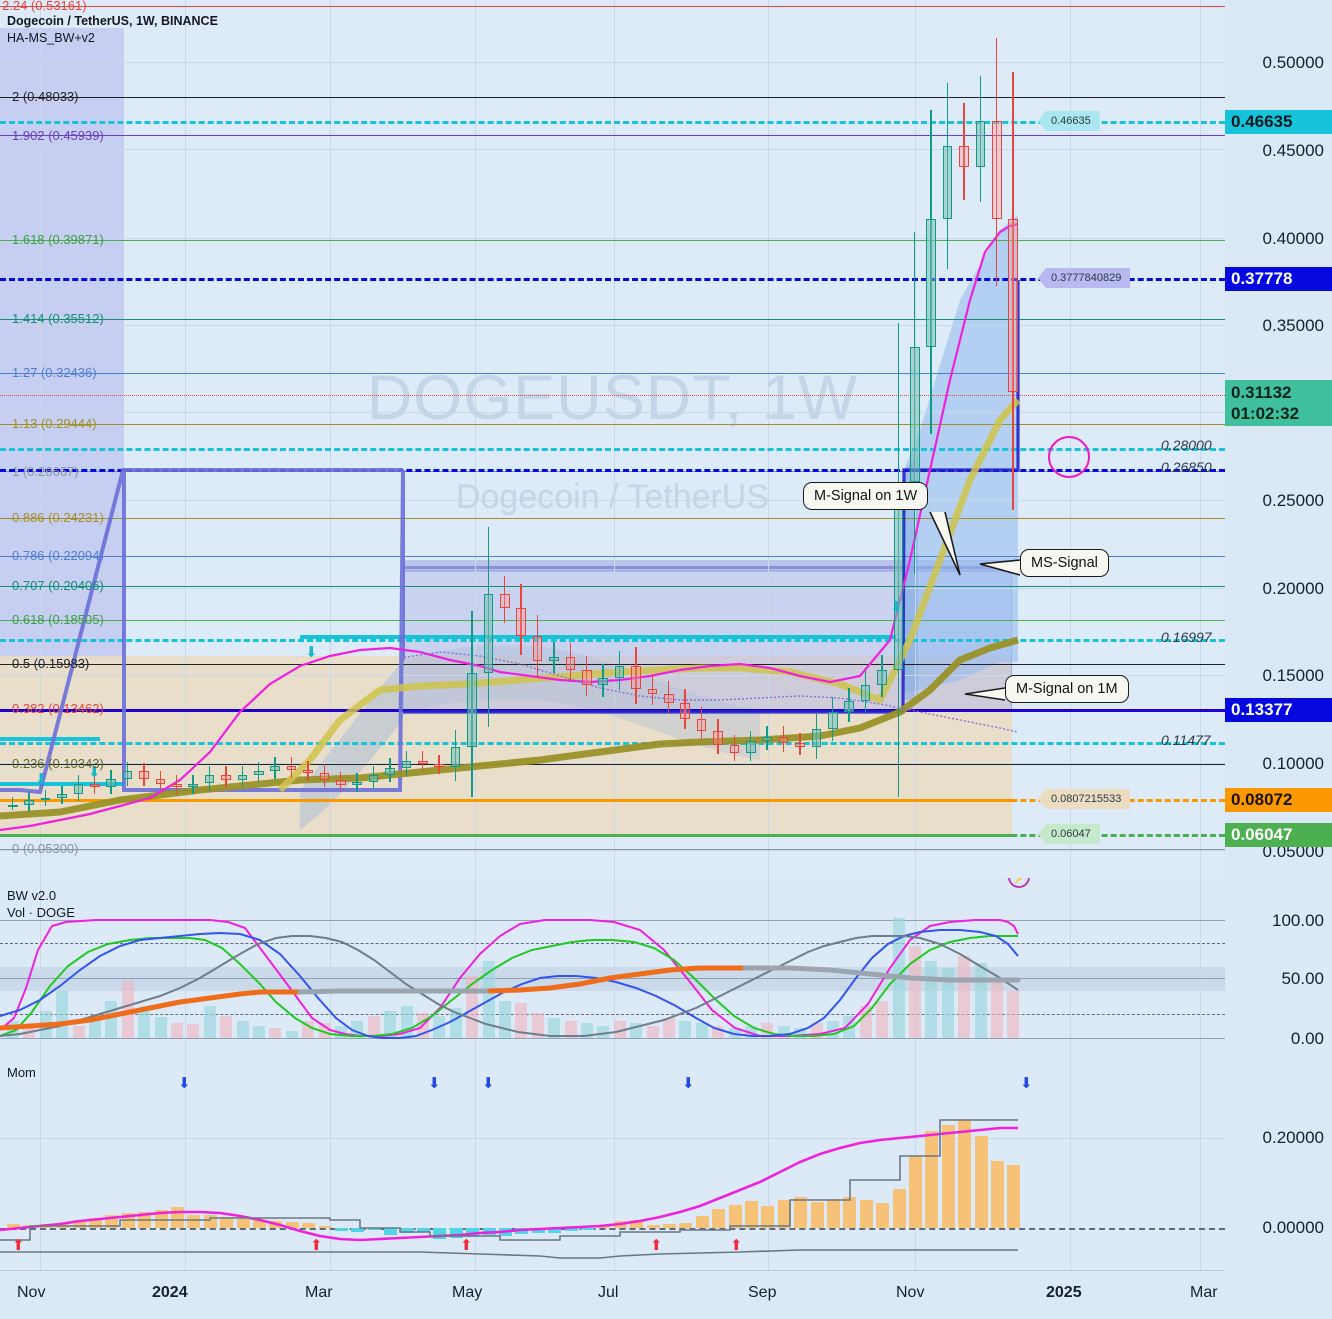  I want to click on fib-line-0.707, so click(612, 586).